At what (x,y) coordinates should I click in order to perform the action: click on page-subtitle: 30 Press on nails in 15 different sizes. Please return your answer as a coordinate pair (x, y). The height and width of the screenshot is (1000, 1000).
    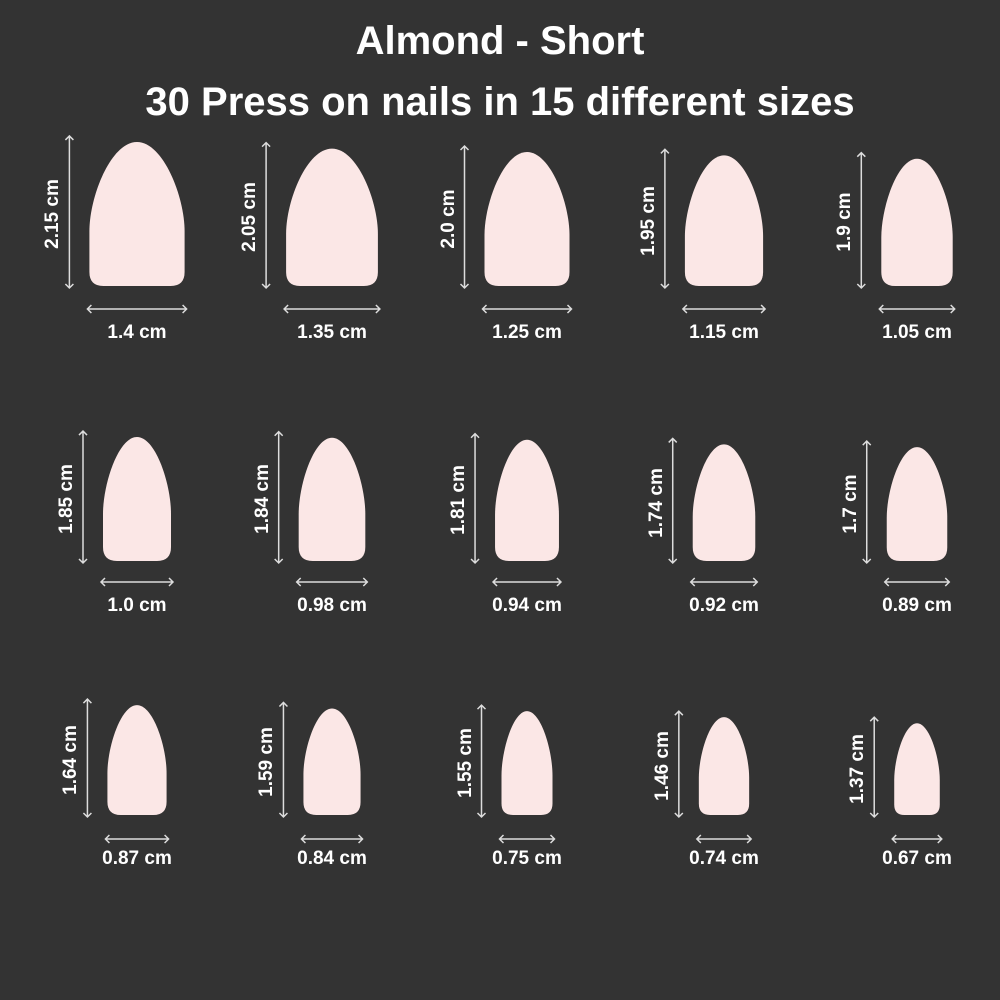
    Looking at the image, I should click on (500, 102).